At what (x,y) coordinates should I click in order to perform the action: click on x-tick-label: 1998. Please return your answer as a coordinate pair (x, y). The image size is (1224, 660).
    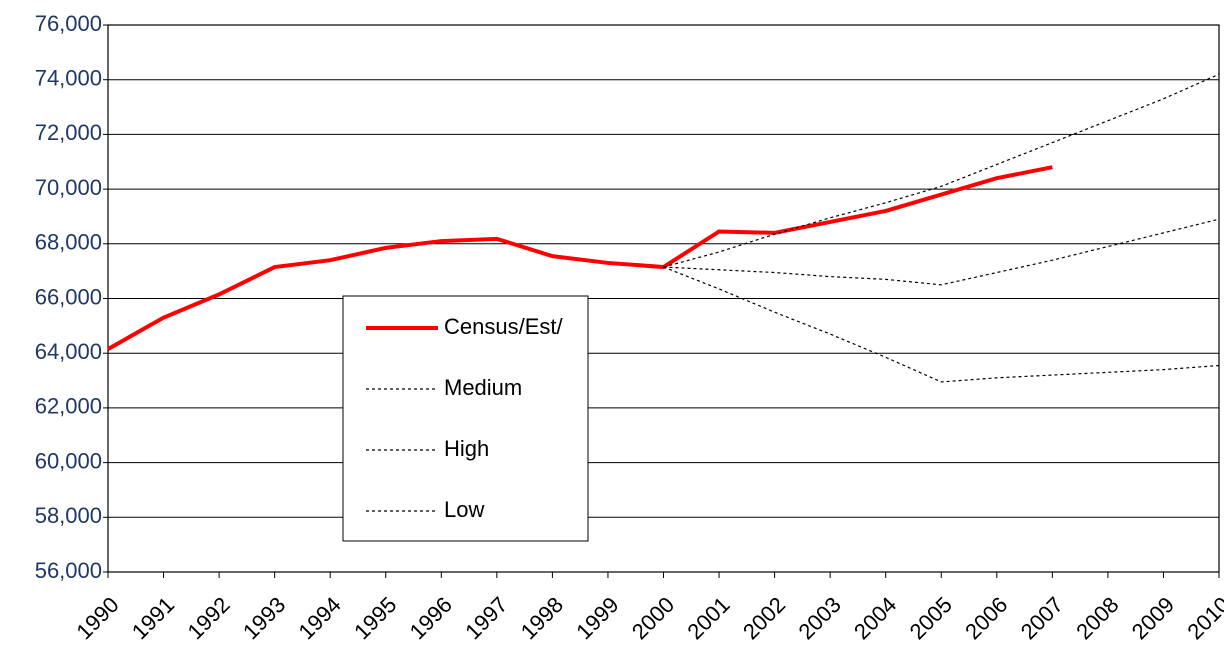
    Looking at the image, I should click on (542, 618).